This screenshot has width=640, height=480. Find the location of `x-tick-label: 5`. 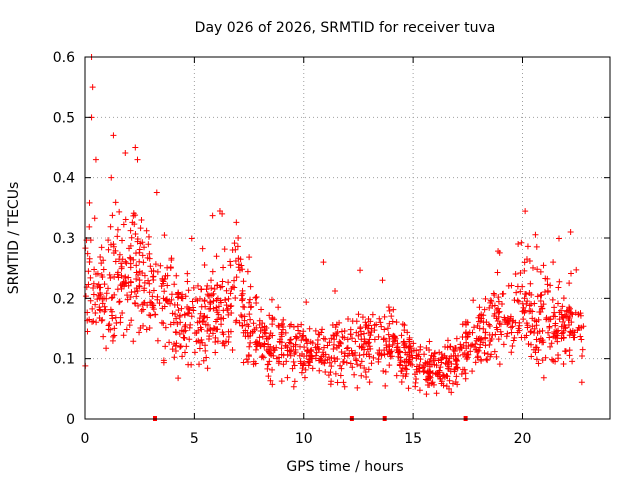

x-tick-label: 5 is located at coordinates (194, 439).